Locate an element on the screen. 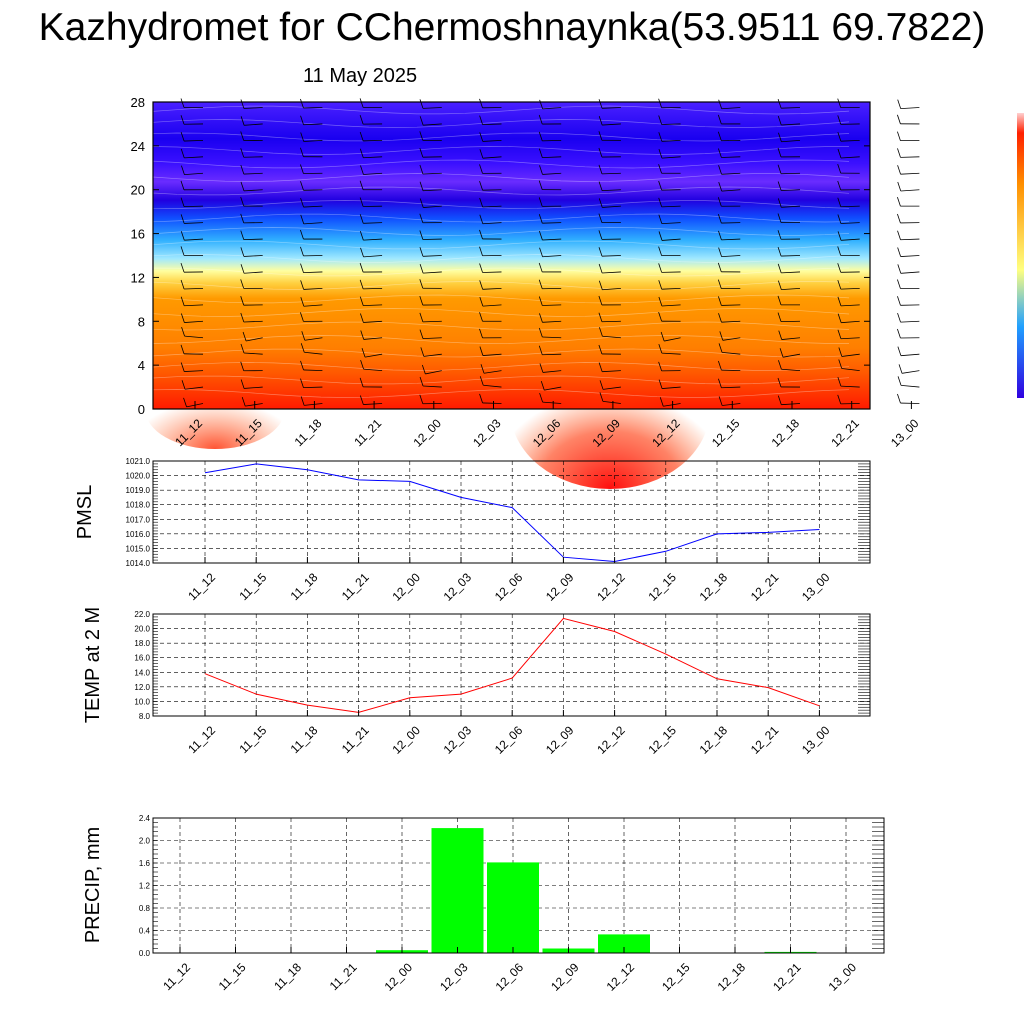 The height and width of the screenshot is (1024, 1024). p3-x-tick-label: 12_18 is located at coordinates (732, 977).